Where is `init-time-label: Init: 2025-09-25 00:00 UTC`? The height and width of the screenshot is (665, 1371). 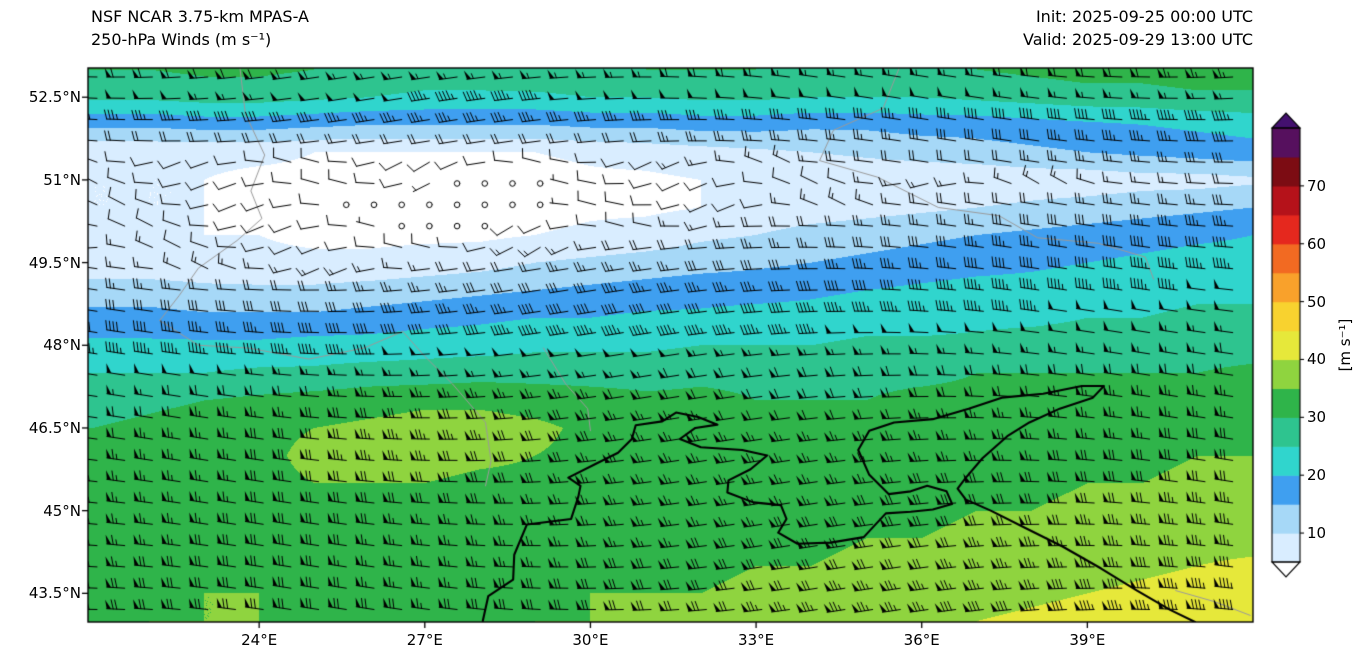
init-time-label: Init: 2025-09-25 00:00 UTC is located at coordinates (1144, 16).